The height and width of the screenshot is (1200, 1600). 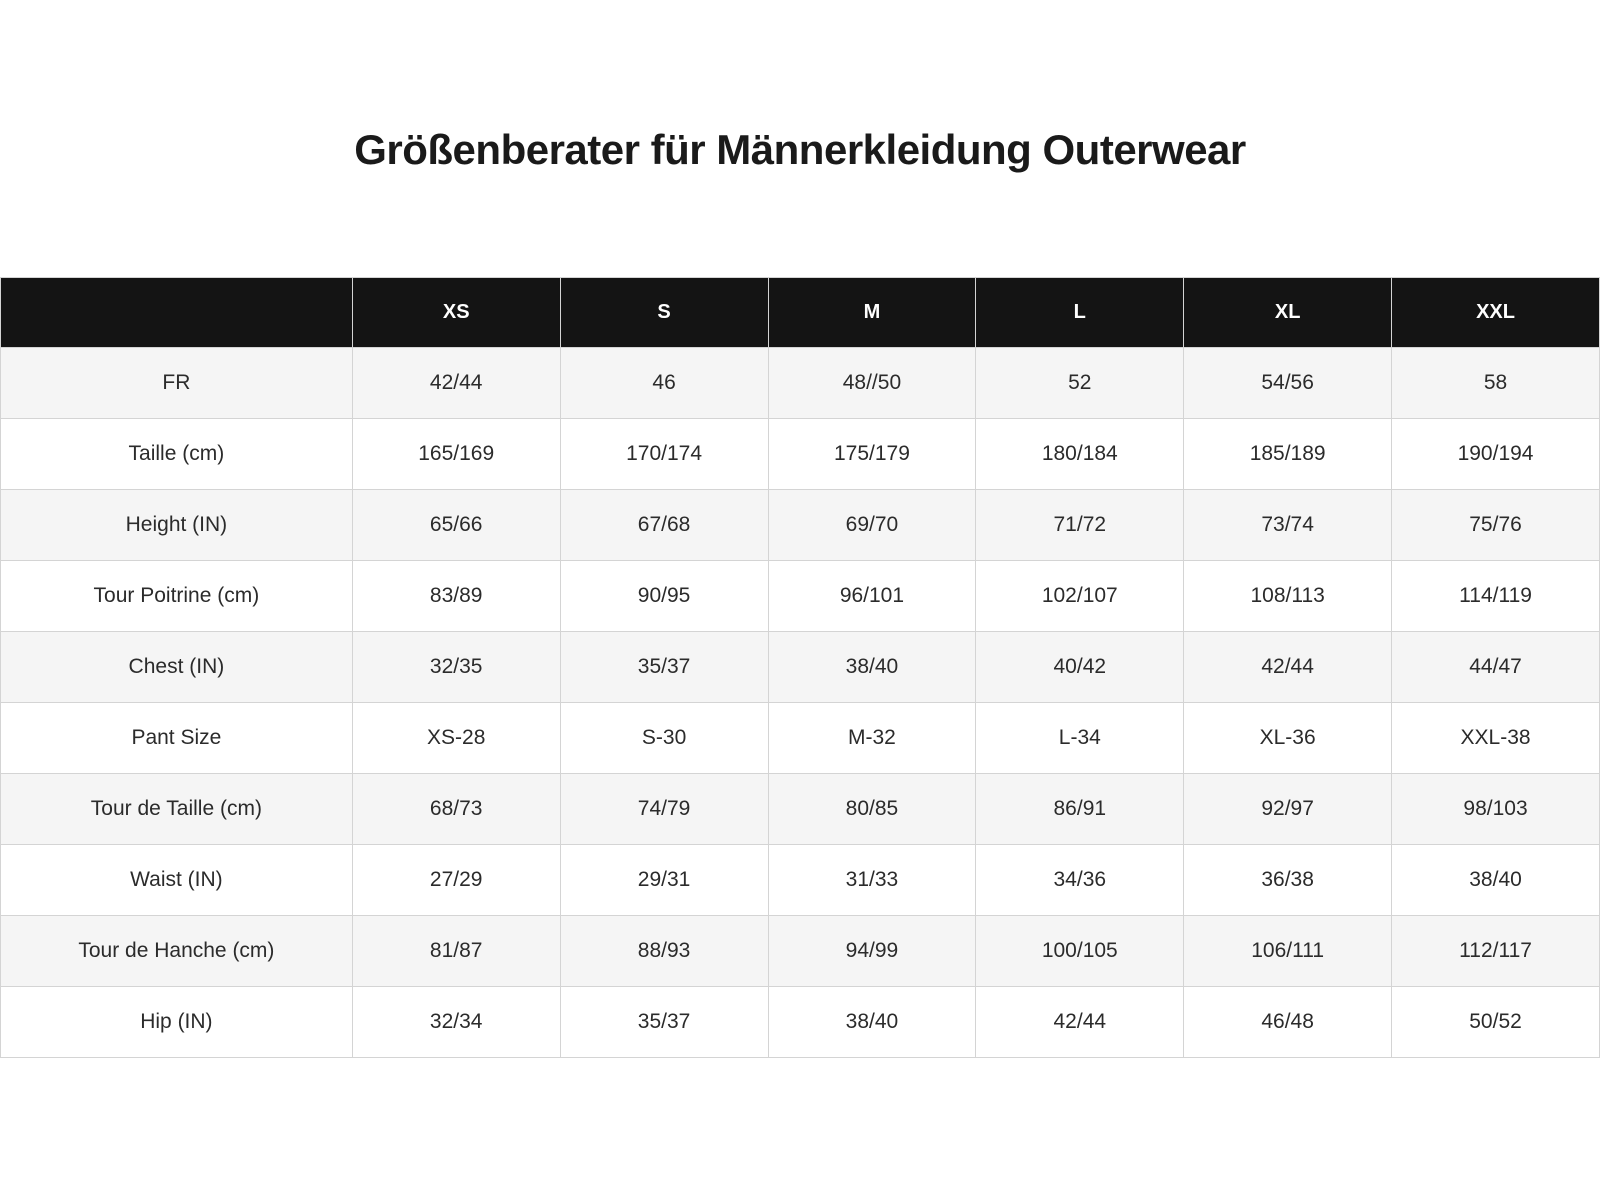 I want to click on header-row: XS S M L XL XXL, so click(x=800, y=313).